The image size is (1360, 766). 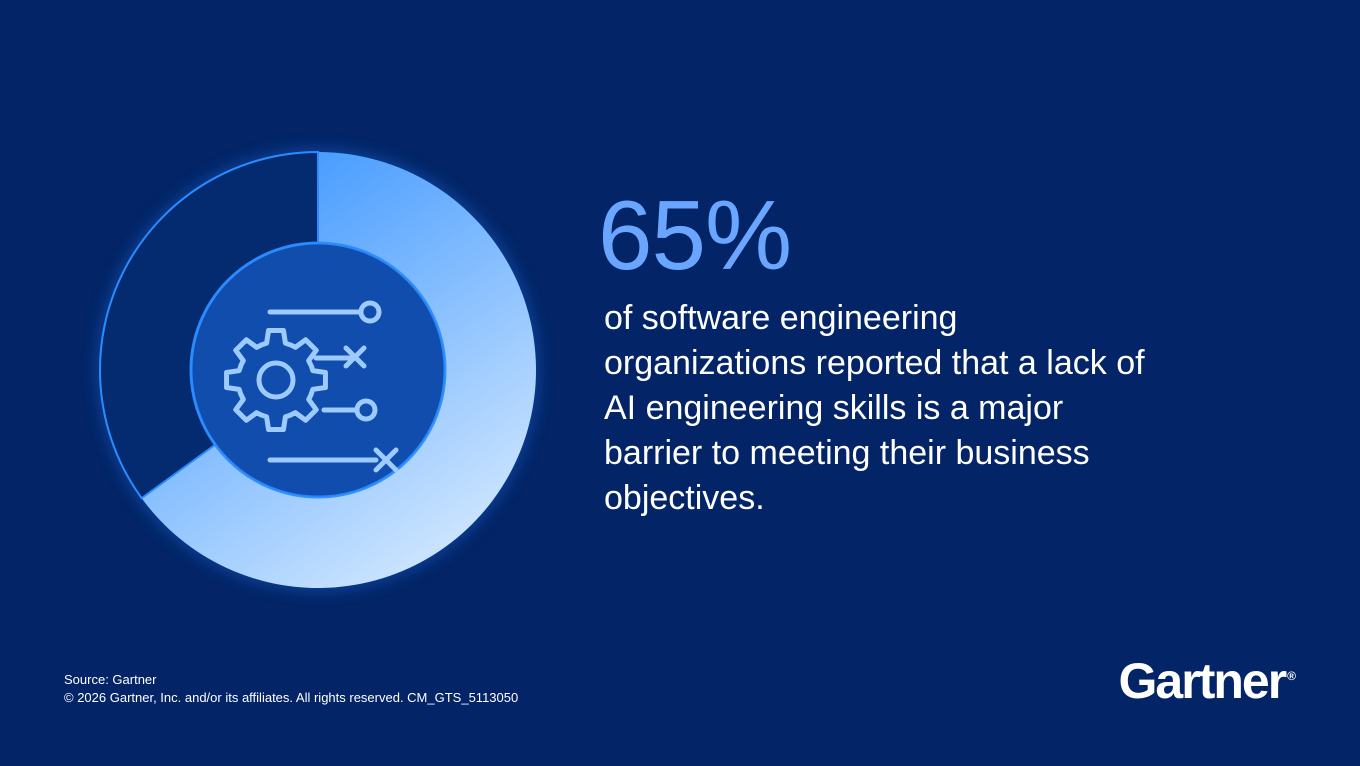 What do you see at coordinates (110, 679) in the screenshot?
I see `source-note: Source: Gartner` at bounding box center [110, 679].